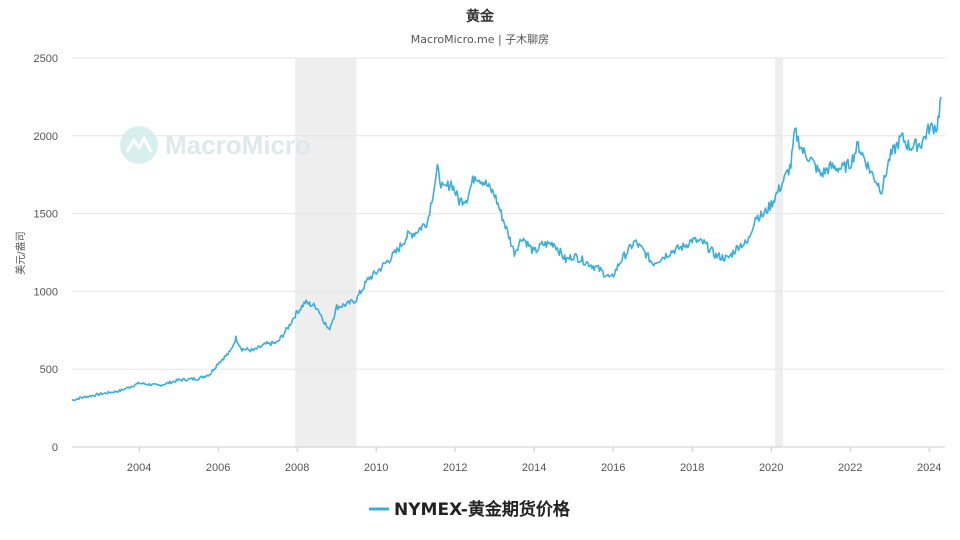 This screenshot has width=960, height=540. Describe the element at coordinates (238, 145) in the screenshot. I see `watermark-text: MacroMicro` at that location.